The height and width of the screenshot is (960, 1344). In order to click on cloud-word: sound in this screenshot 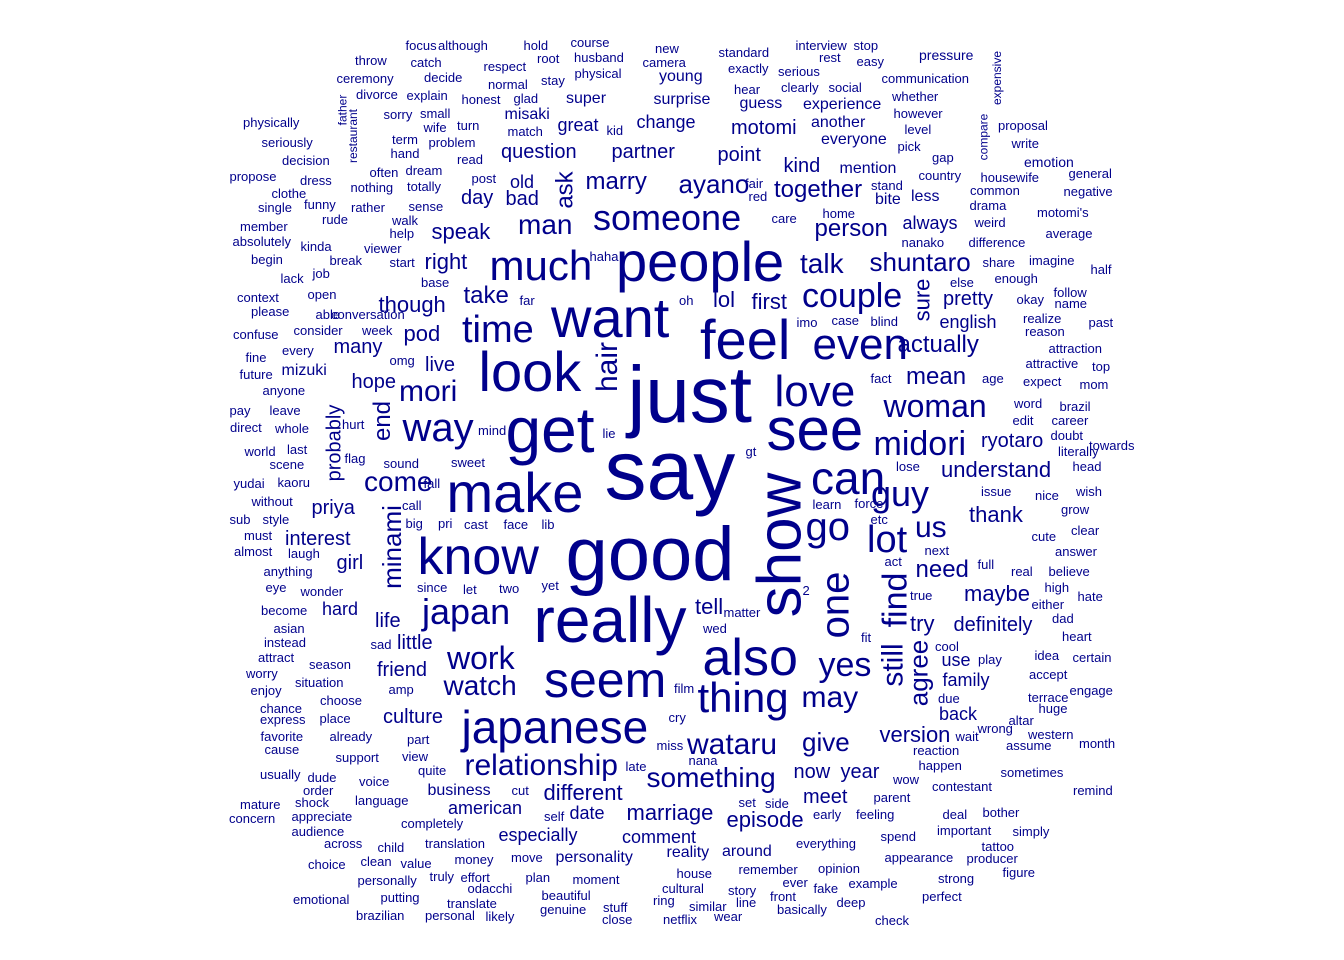, I will do `click(401, 463)`.